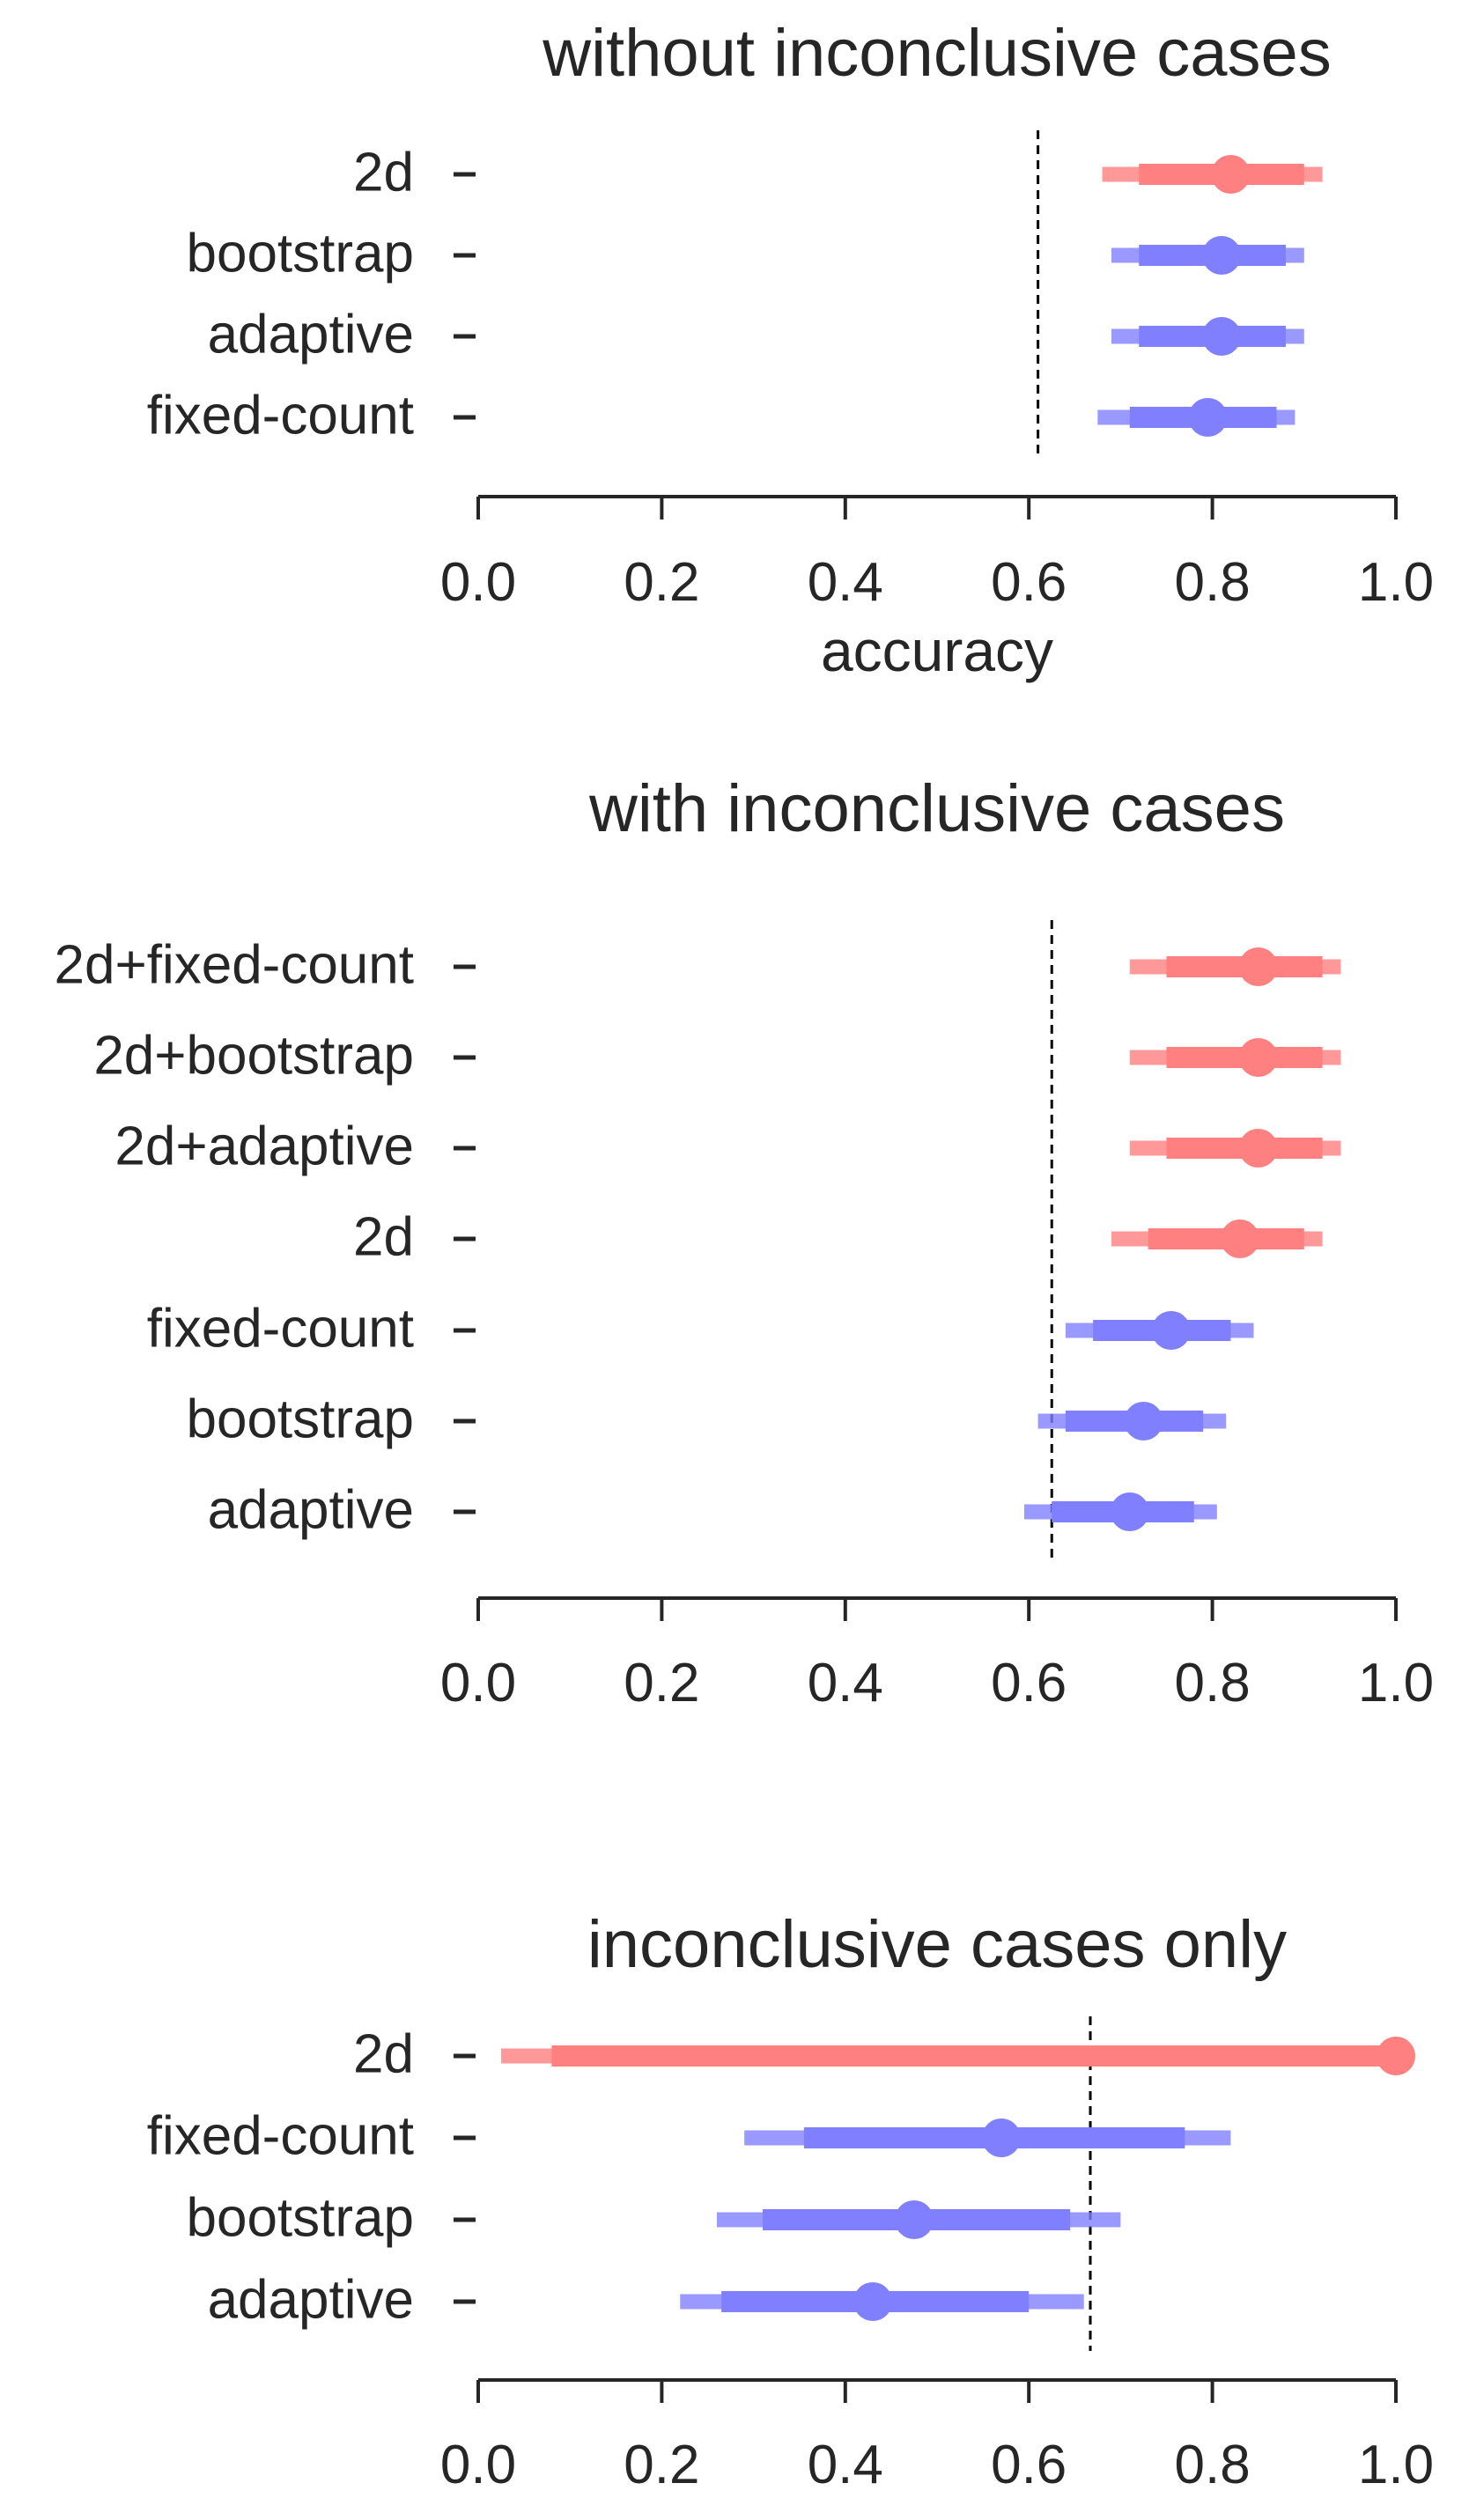 Image resolution: width=1469 pixels, height=2520 pixels. What do you see at coordinates (937, 53) in the screenshot?
I see `panel-title: without inconclusive cases` at bounding box center [937, 53].